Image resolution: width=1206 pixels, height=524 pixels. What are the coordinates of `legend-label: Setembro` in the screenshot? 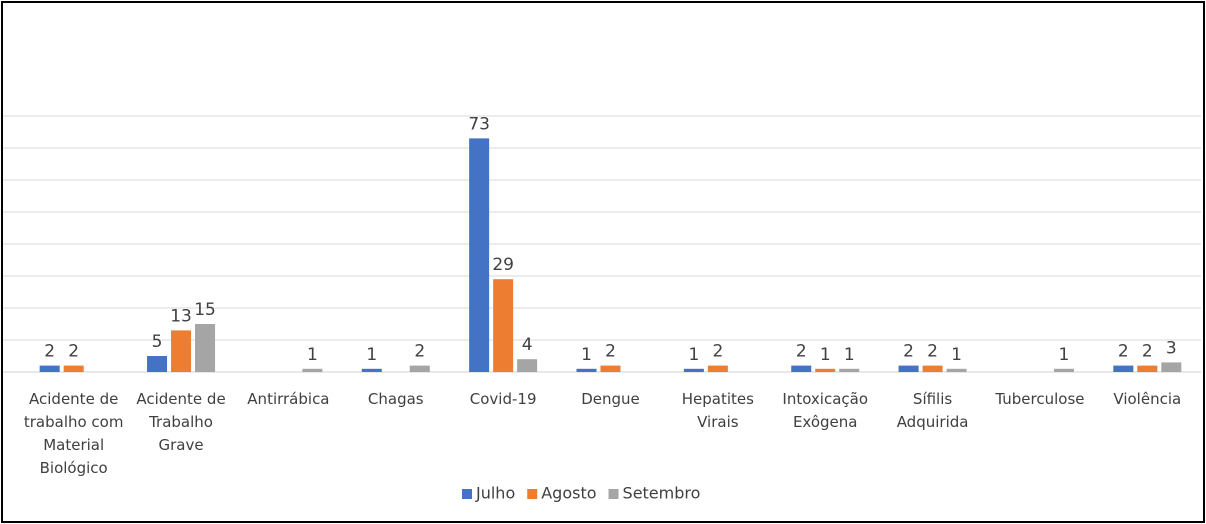 It's located at (662, 493).